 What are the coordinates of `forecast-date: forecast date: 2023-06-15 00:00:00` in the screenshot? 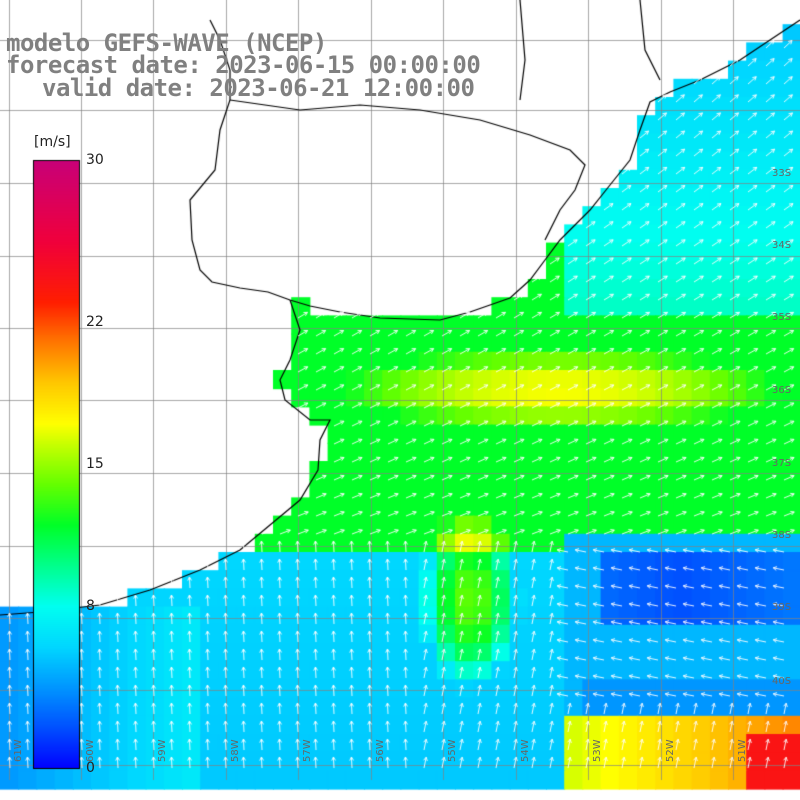 It's located at (243, 65).